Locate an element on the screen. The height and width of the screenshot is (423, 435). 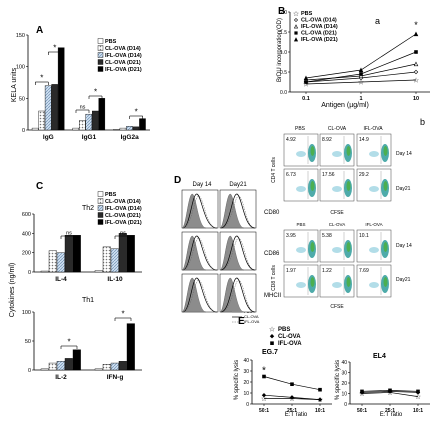
el4-xtick-label-1: 25:1 is located at coordinates (390, 411).